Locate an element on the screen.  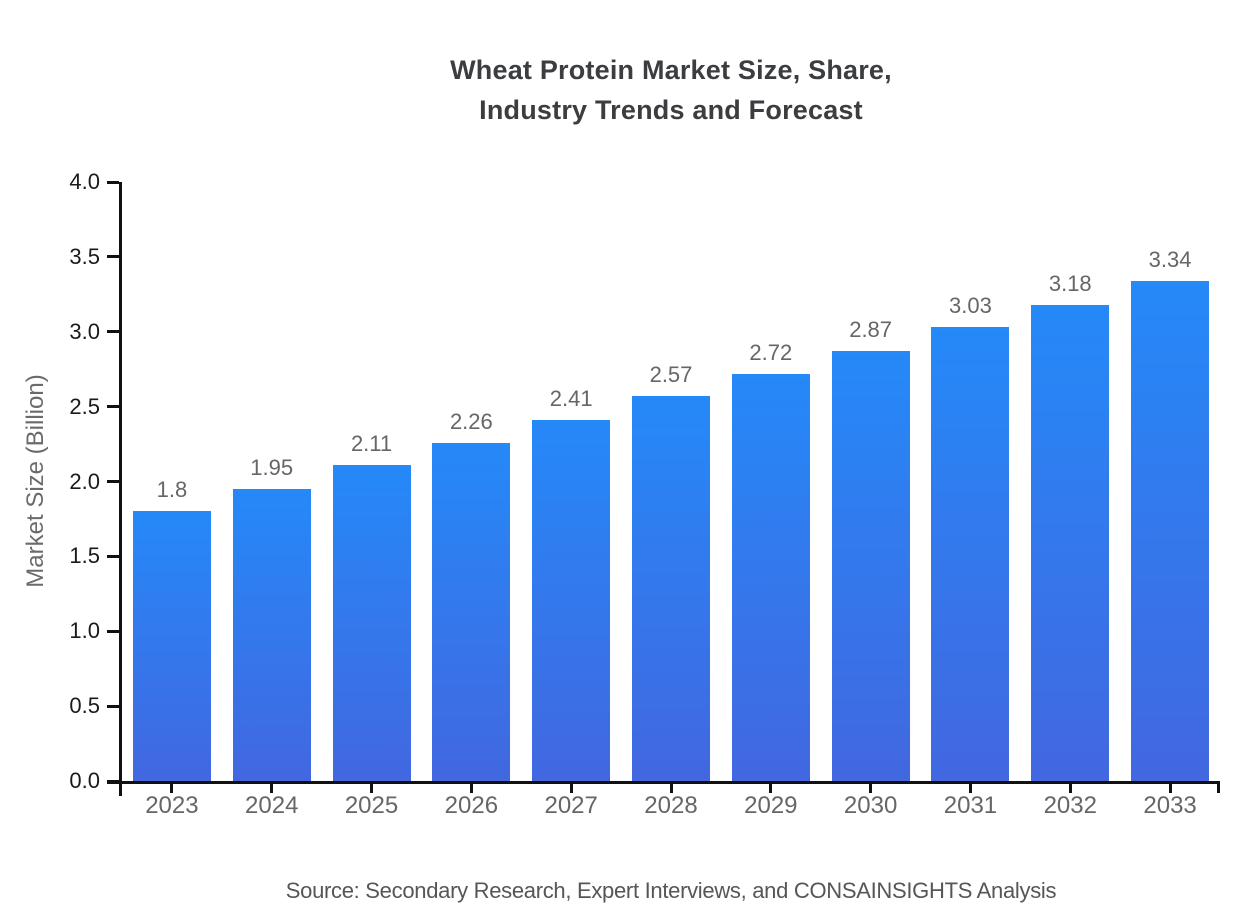
bar-value-label: 3.03 is located at coordinates (970, 306).